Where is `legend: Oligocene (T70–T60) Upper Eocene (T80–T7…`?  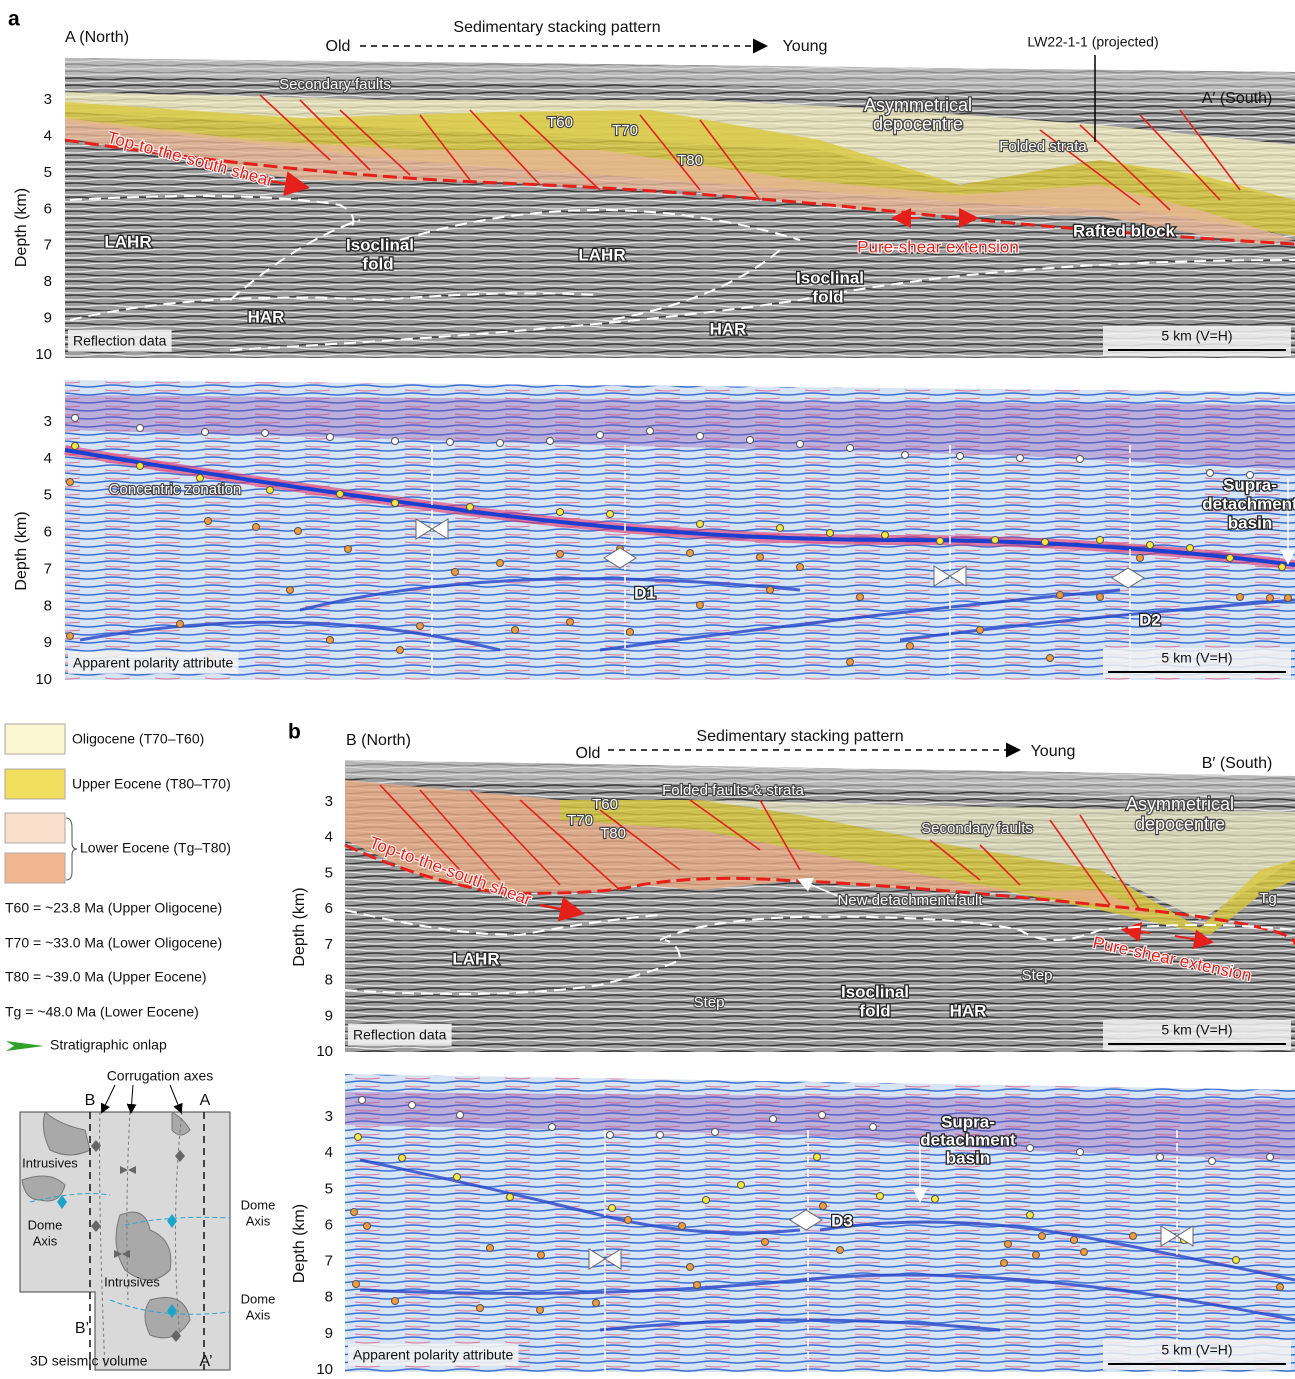 legend: Oligocene (T70–T60) Upper Eocene (T80–T7… is located at coordinates (117, 888).